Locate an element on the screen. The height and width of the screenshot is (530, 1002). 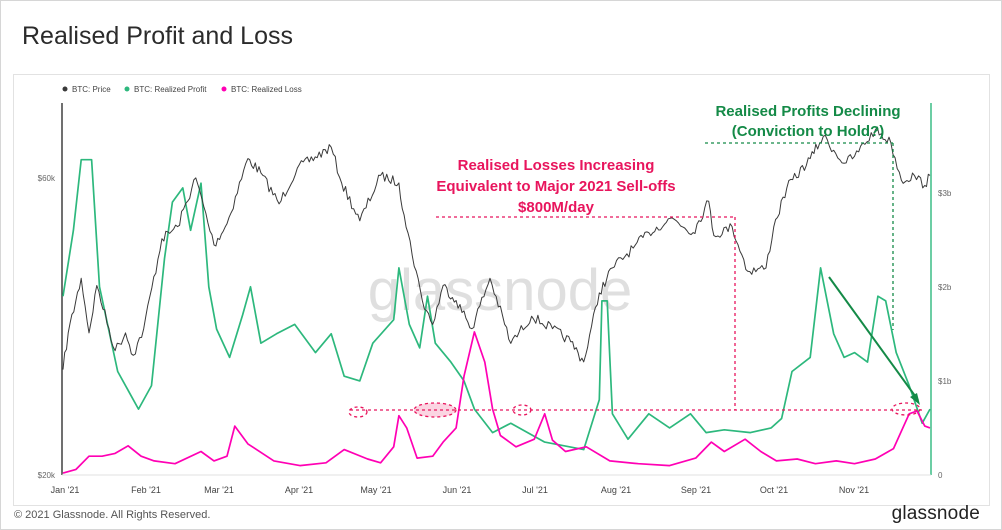
loss-annotation-line1: Realised Losses Increasing is located at coordinates (556, 165).